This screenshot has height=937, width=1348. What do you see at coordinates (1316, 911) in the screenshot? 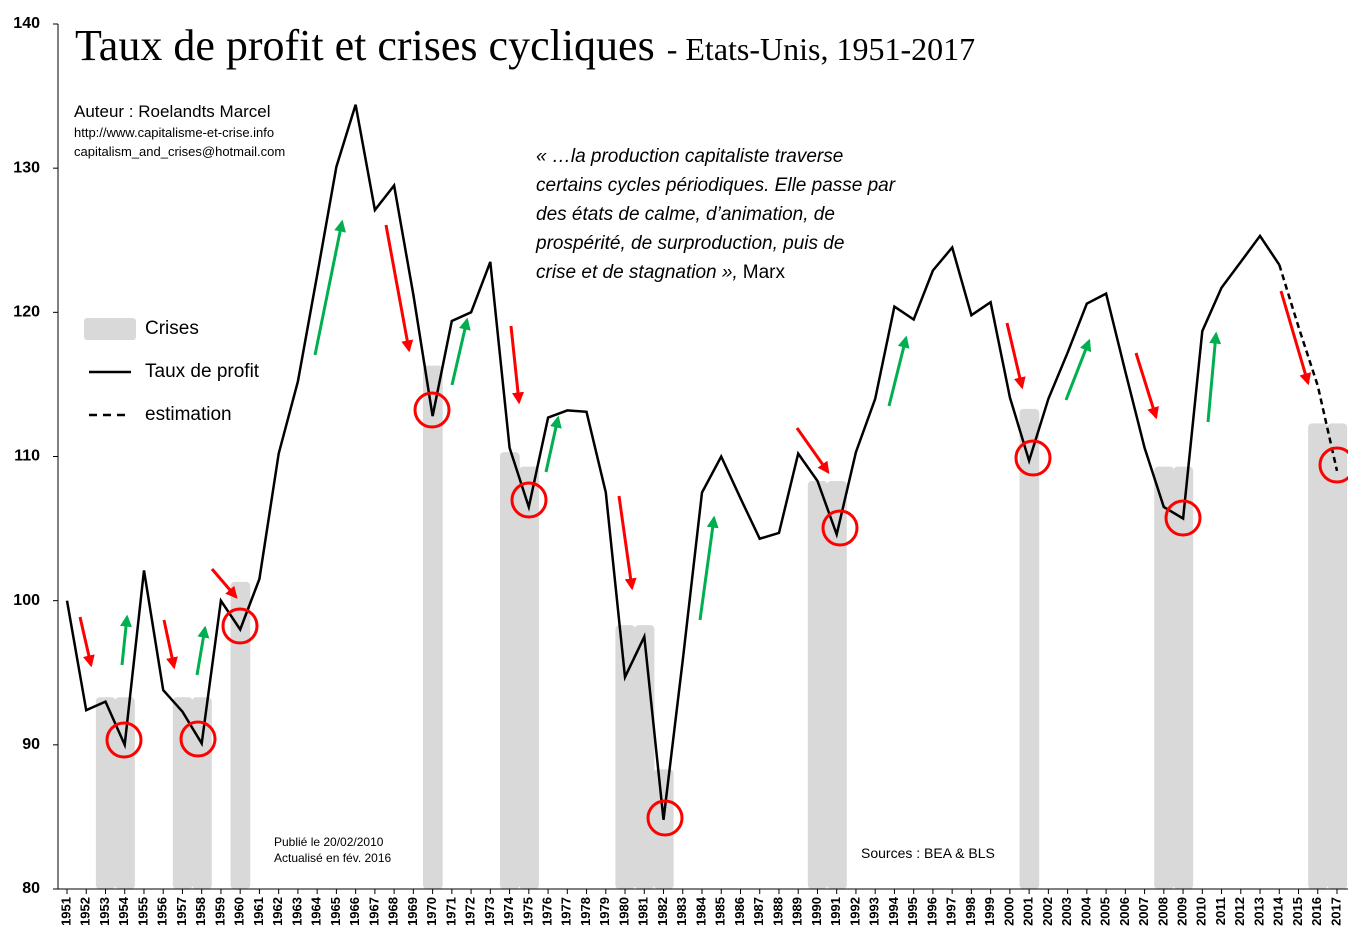
I see `x-tick-label: 2016` at bounding box center [1316, 911].